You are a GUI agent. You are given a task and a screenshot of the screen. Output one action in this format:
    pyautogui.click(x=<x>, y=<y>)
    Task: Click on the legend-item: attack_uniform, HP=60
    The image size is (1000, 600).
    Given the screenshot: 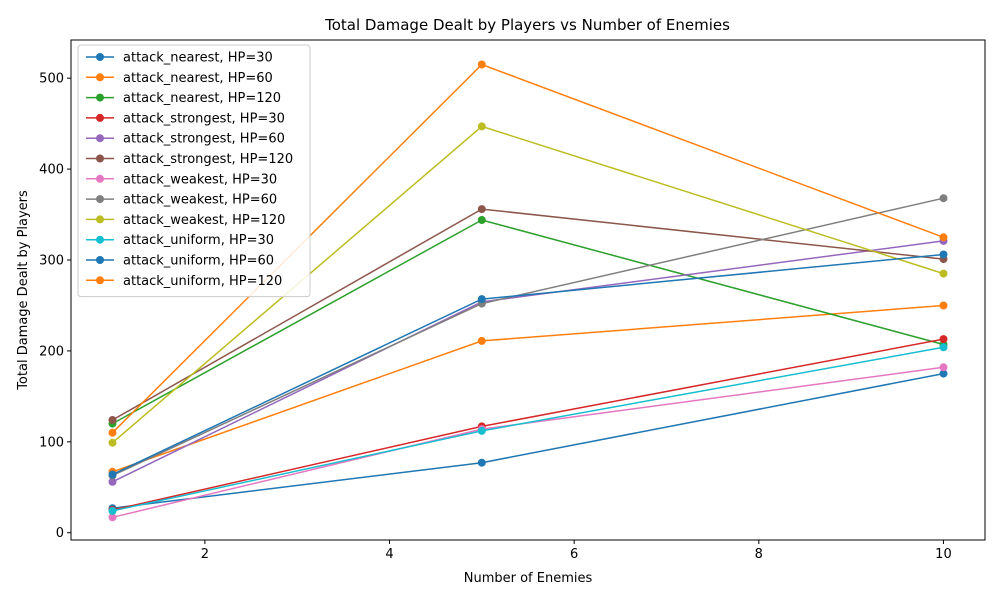 What is the action you would take?
    pyautogui.click(x=180, y=261)
    